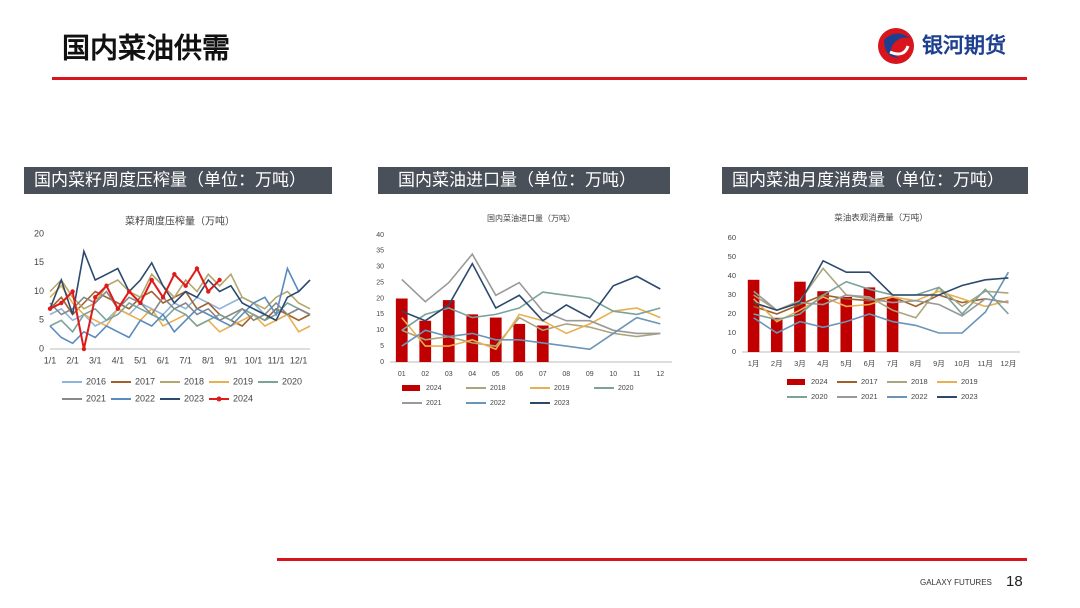  Describe the element at coordinates (566, 374) in the screenshot. I see `x-tick-label: 08` at that location.